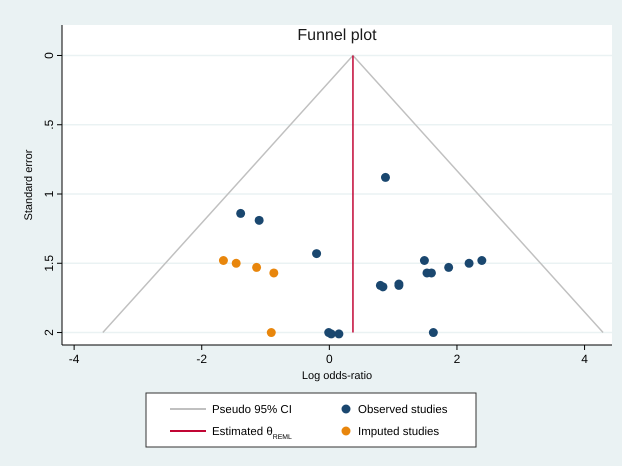  Describe the element at coordinates (403, 410) in the screenshot. I see `legend-label: Observed studies` at that location.